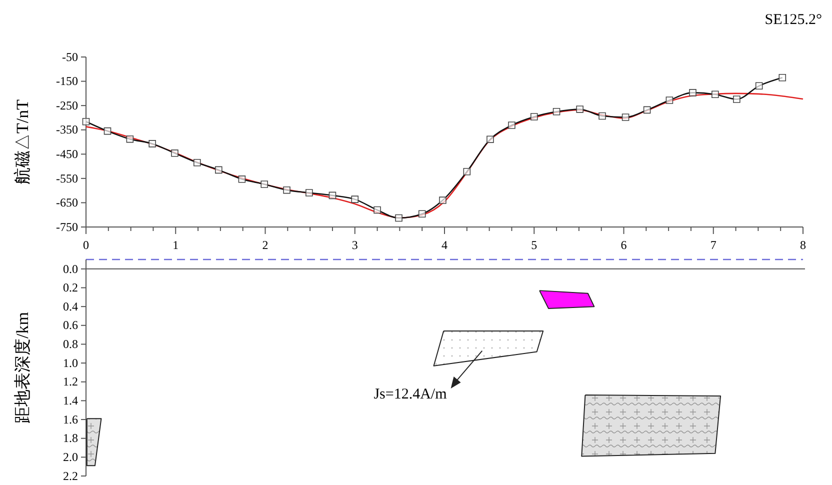 The width and height of the screenshot is (832, 485). Describe the element at coordinates (70, 475) in the screenshot. I see `y-tick-label: 2.2` at that location.